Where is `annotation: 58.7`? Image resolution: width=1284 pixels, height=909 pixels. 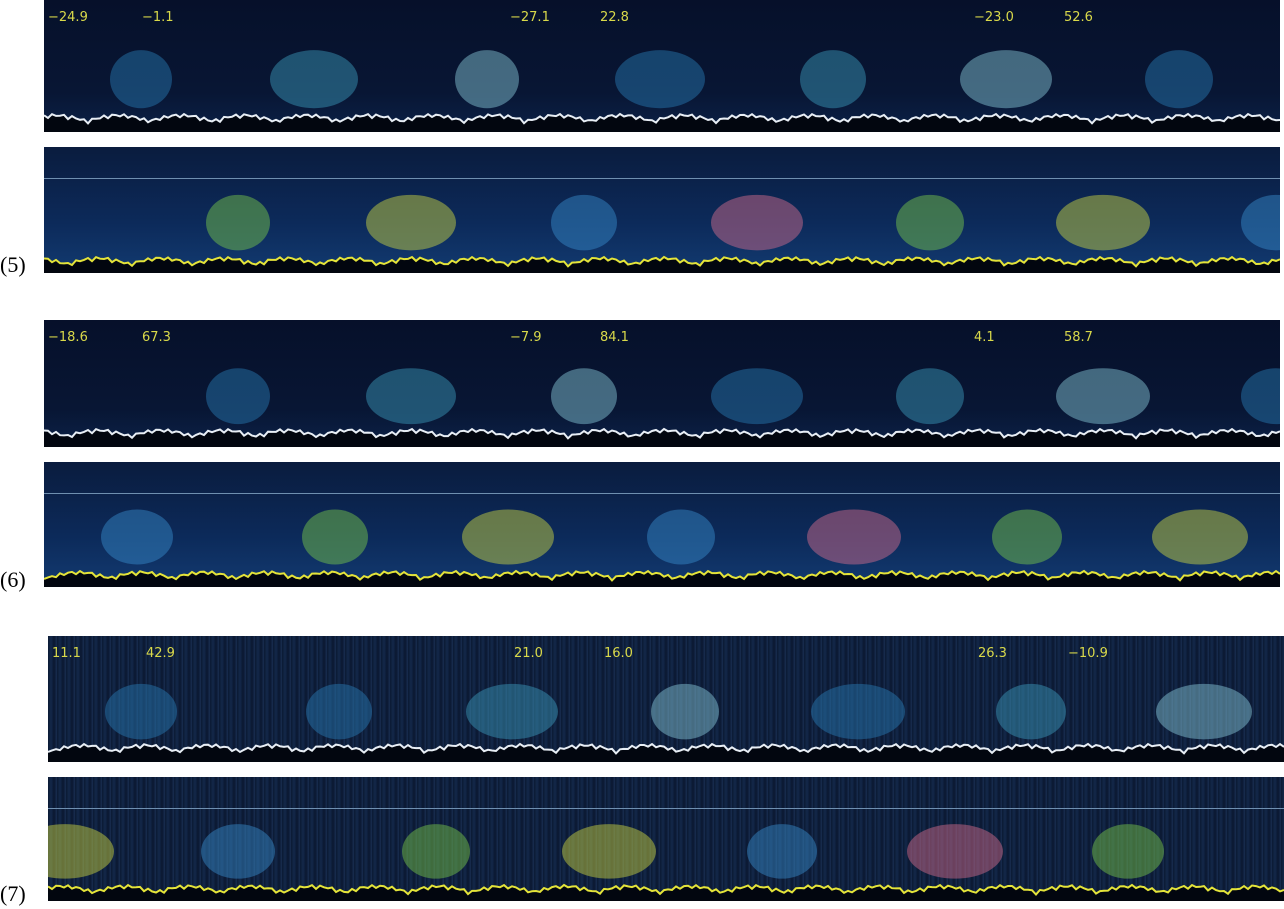 annotation: 58.7 is located at coordinates (1078, 337).